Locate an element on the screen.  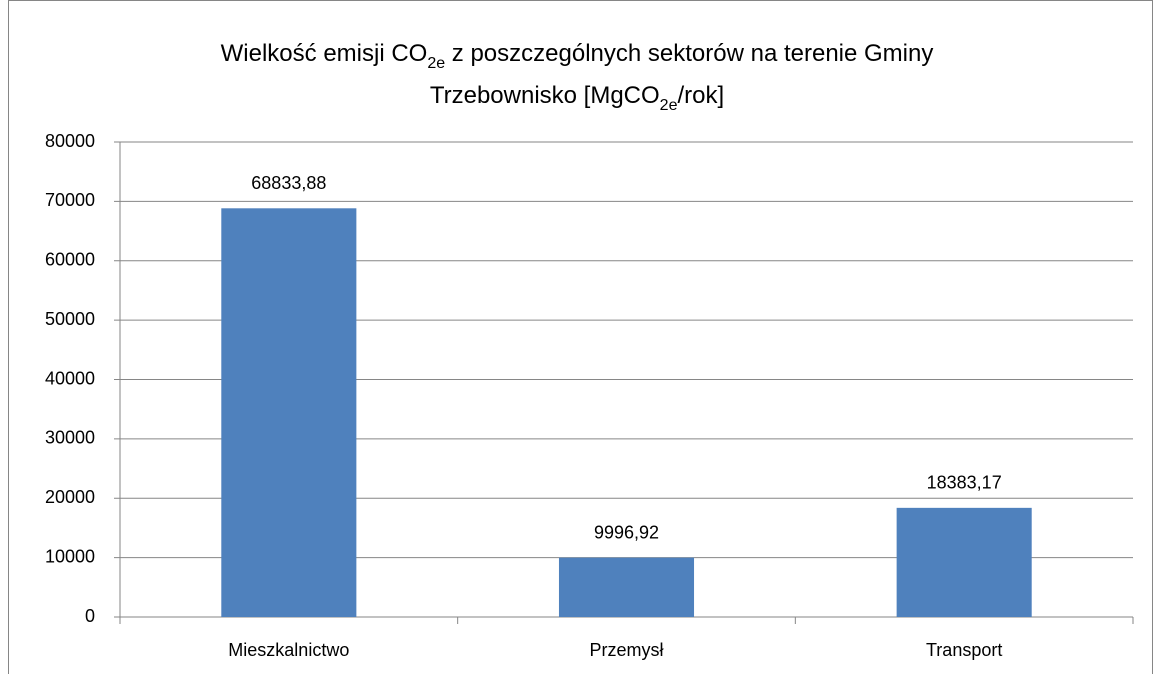
y-tick-label: 30000 is located at coordinates (70, 438).